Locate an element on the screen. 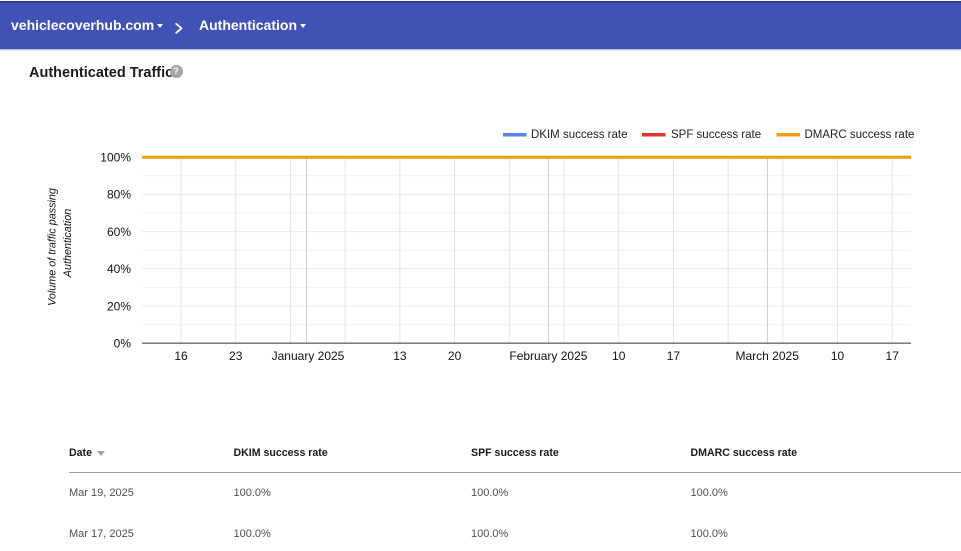  svg-text: 40% is located at coordinates (119, 269).